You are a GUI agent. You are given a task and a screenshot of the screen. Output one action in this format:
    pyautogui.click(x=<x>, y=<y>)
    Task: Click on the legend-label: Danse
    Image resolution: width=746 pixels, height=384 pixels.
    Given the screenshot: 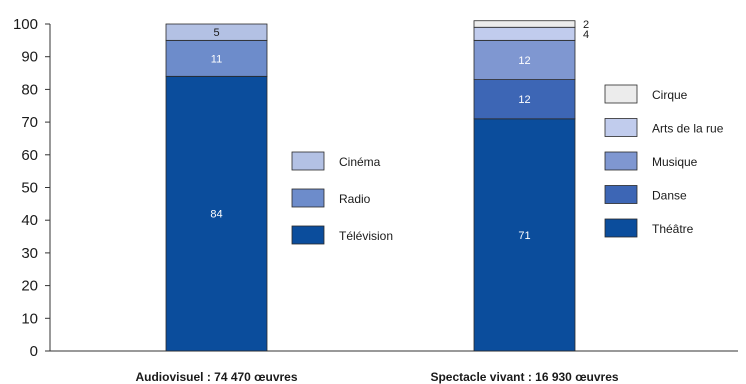 What is the action you would take?
    pyautogui.click(x=669, y=196)
    